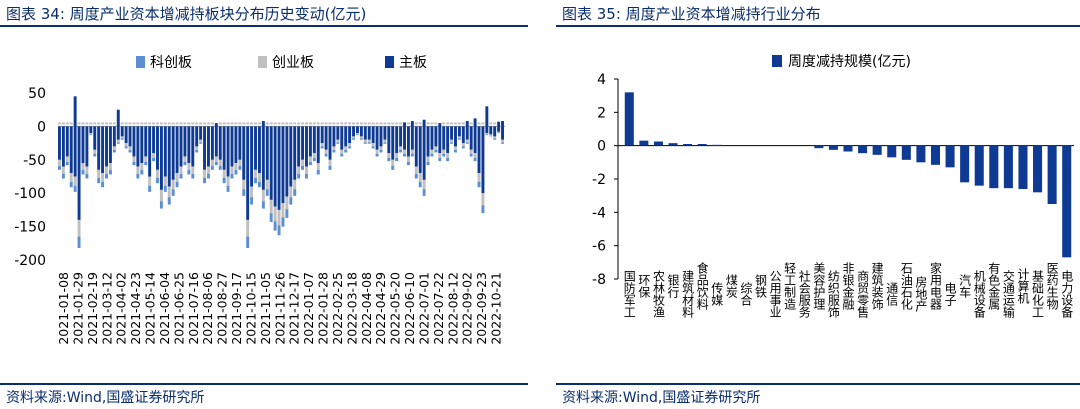  What do you see at coordinates (644, 286) in the screenshot?
I see `category-label: 环保` at bounding box center [644, 286].